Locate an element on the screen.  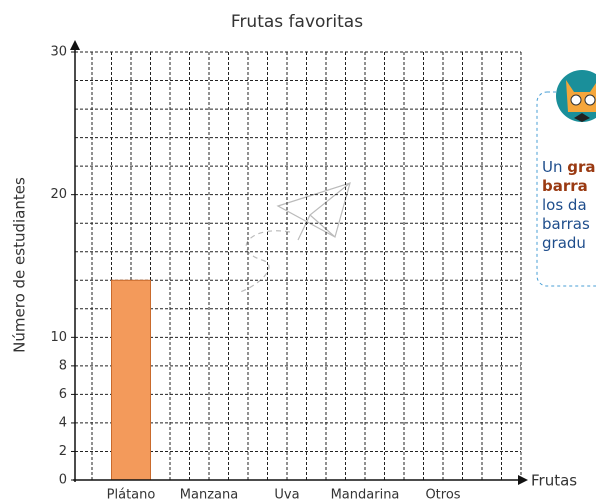
callout-line: barra is located at coordinates (565, 186).